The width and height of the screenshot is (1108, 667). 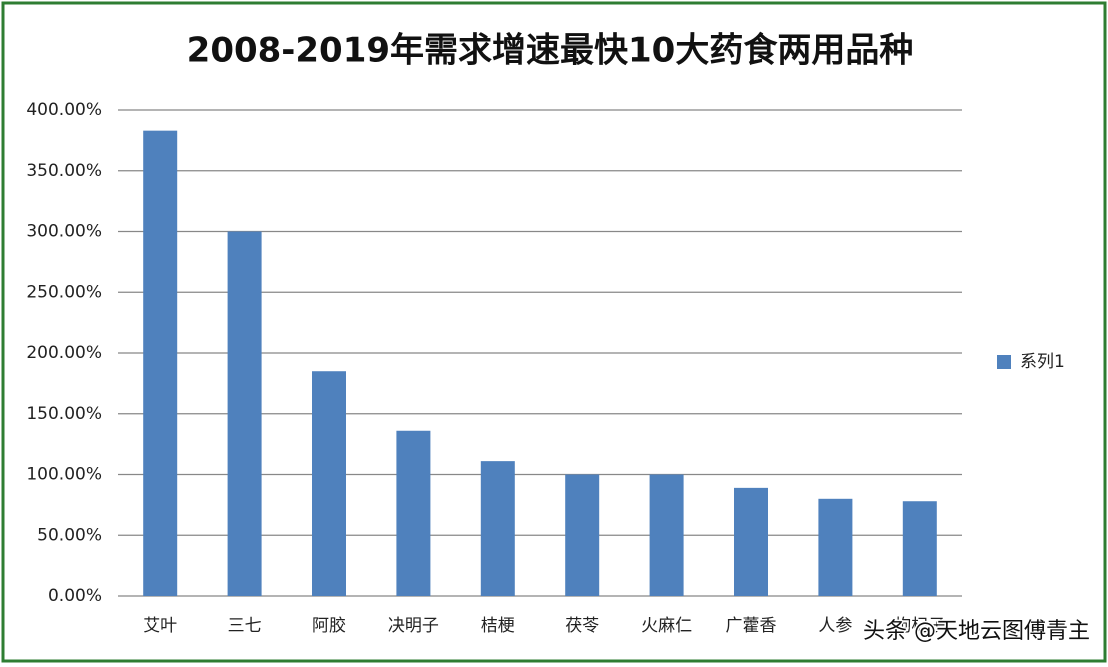 I want to click on legend-label: 系列1, so click(x=1042, y=362).